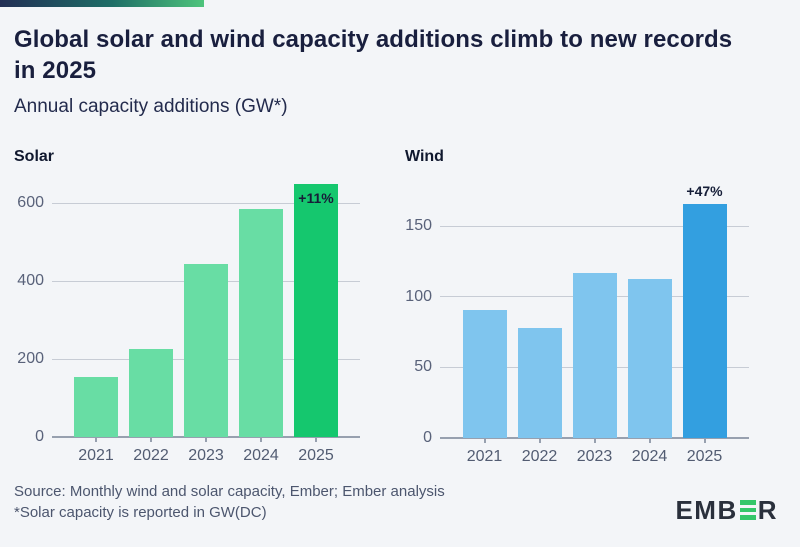 The width and height of the screenshot is (800, 547). What do you see at coordinates (423, 367) in the screenshot?
I see `y-axis-tick-label: 50` at bounding box center [423, 367].